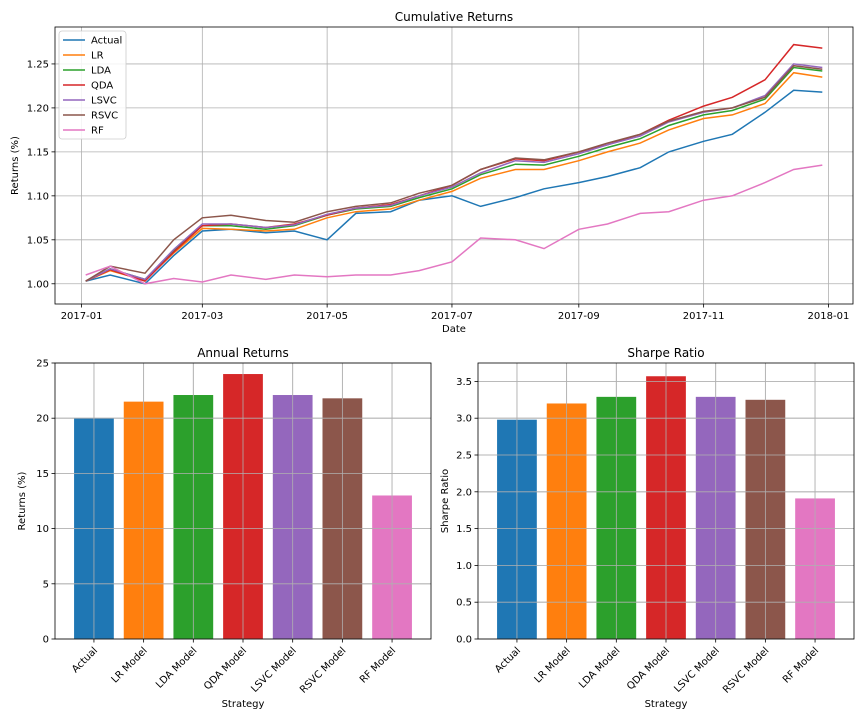 The height and width of the screenshot is (720, 864). Describe the element at coordinates (42, 474) in the screenshot. I see `y-tick-label: 15` at that location.